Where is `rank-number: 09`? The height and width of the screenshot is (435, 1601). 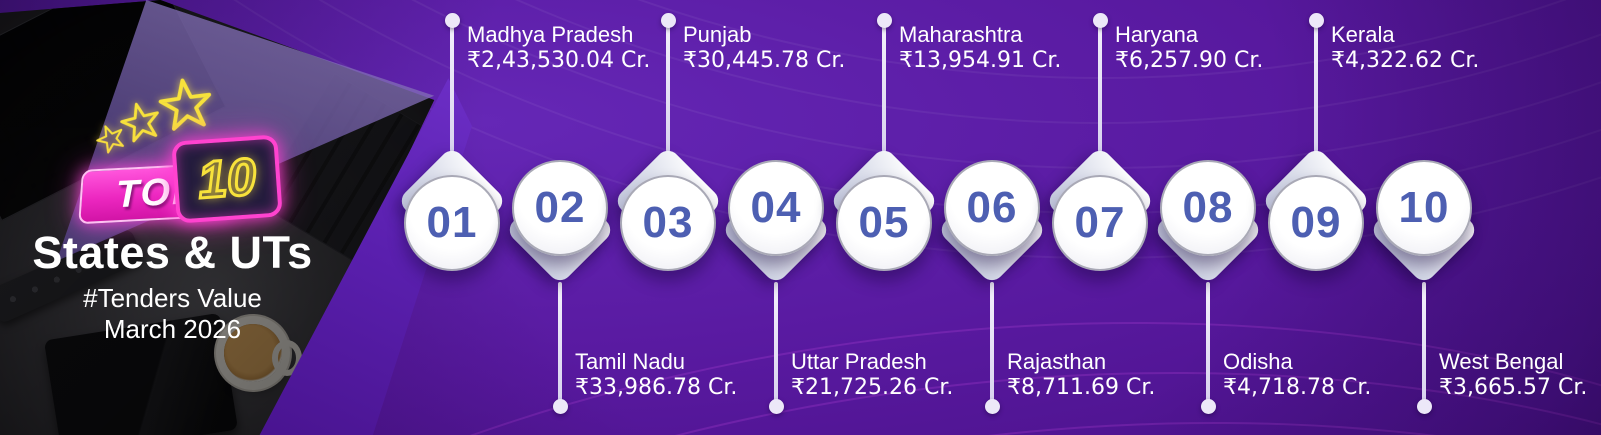 rank-number: 09 is located at coordinates (1316, 222).